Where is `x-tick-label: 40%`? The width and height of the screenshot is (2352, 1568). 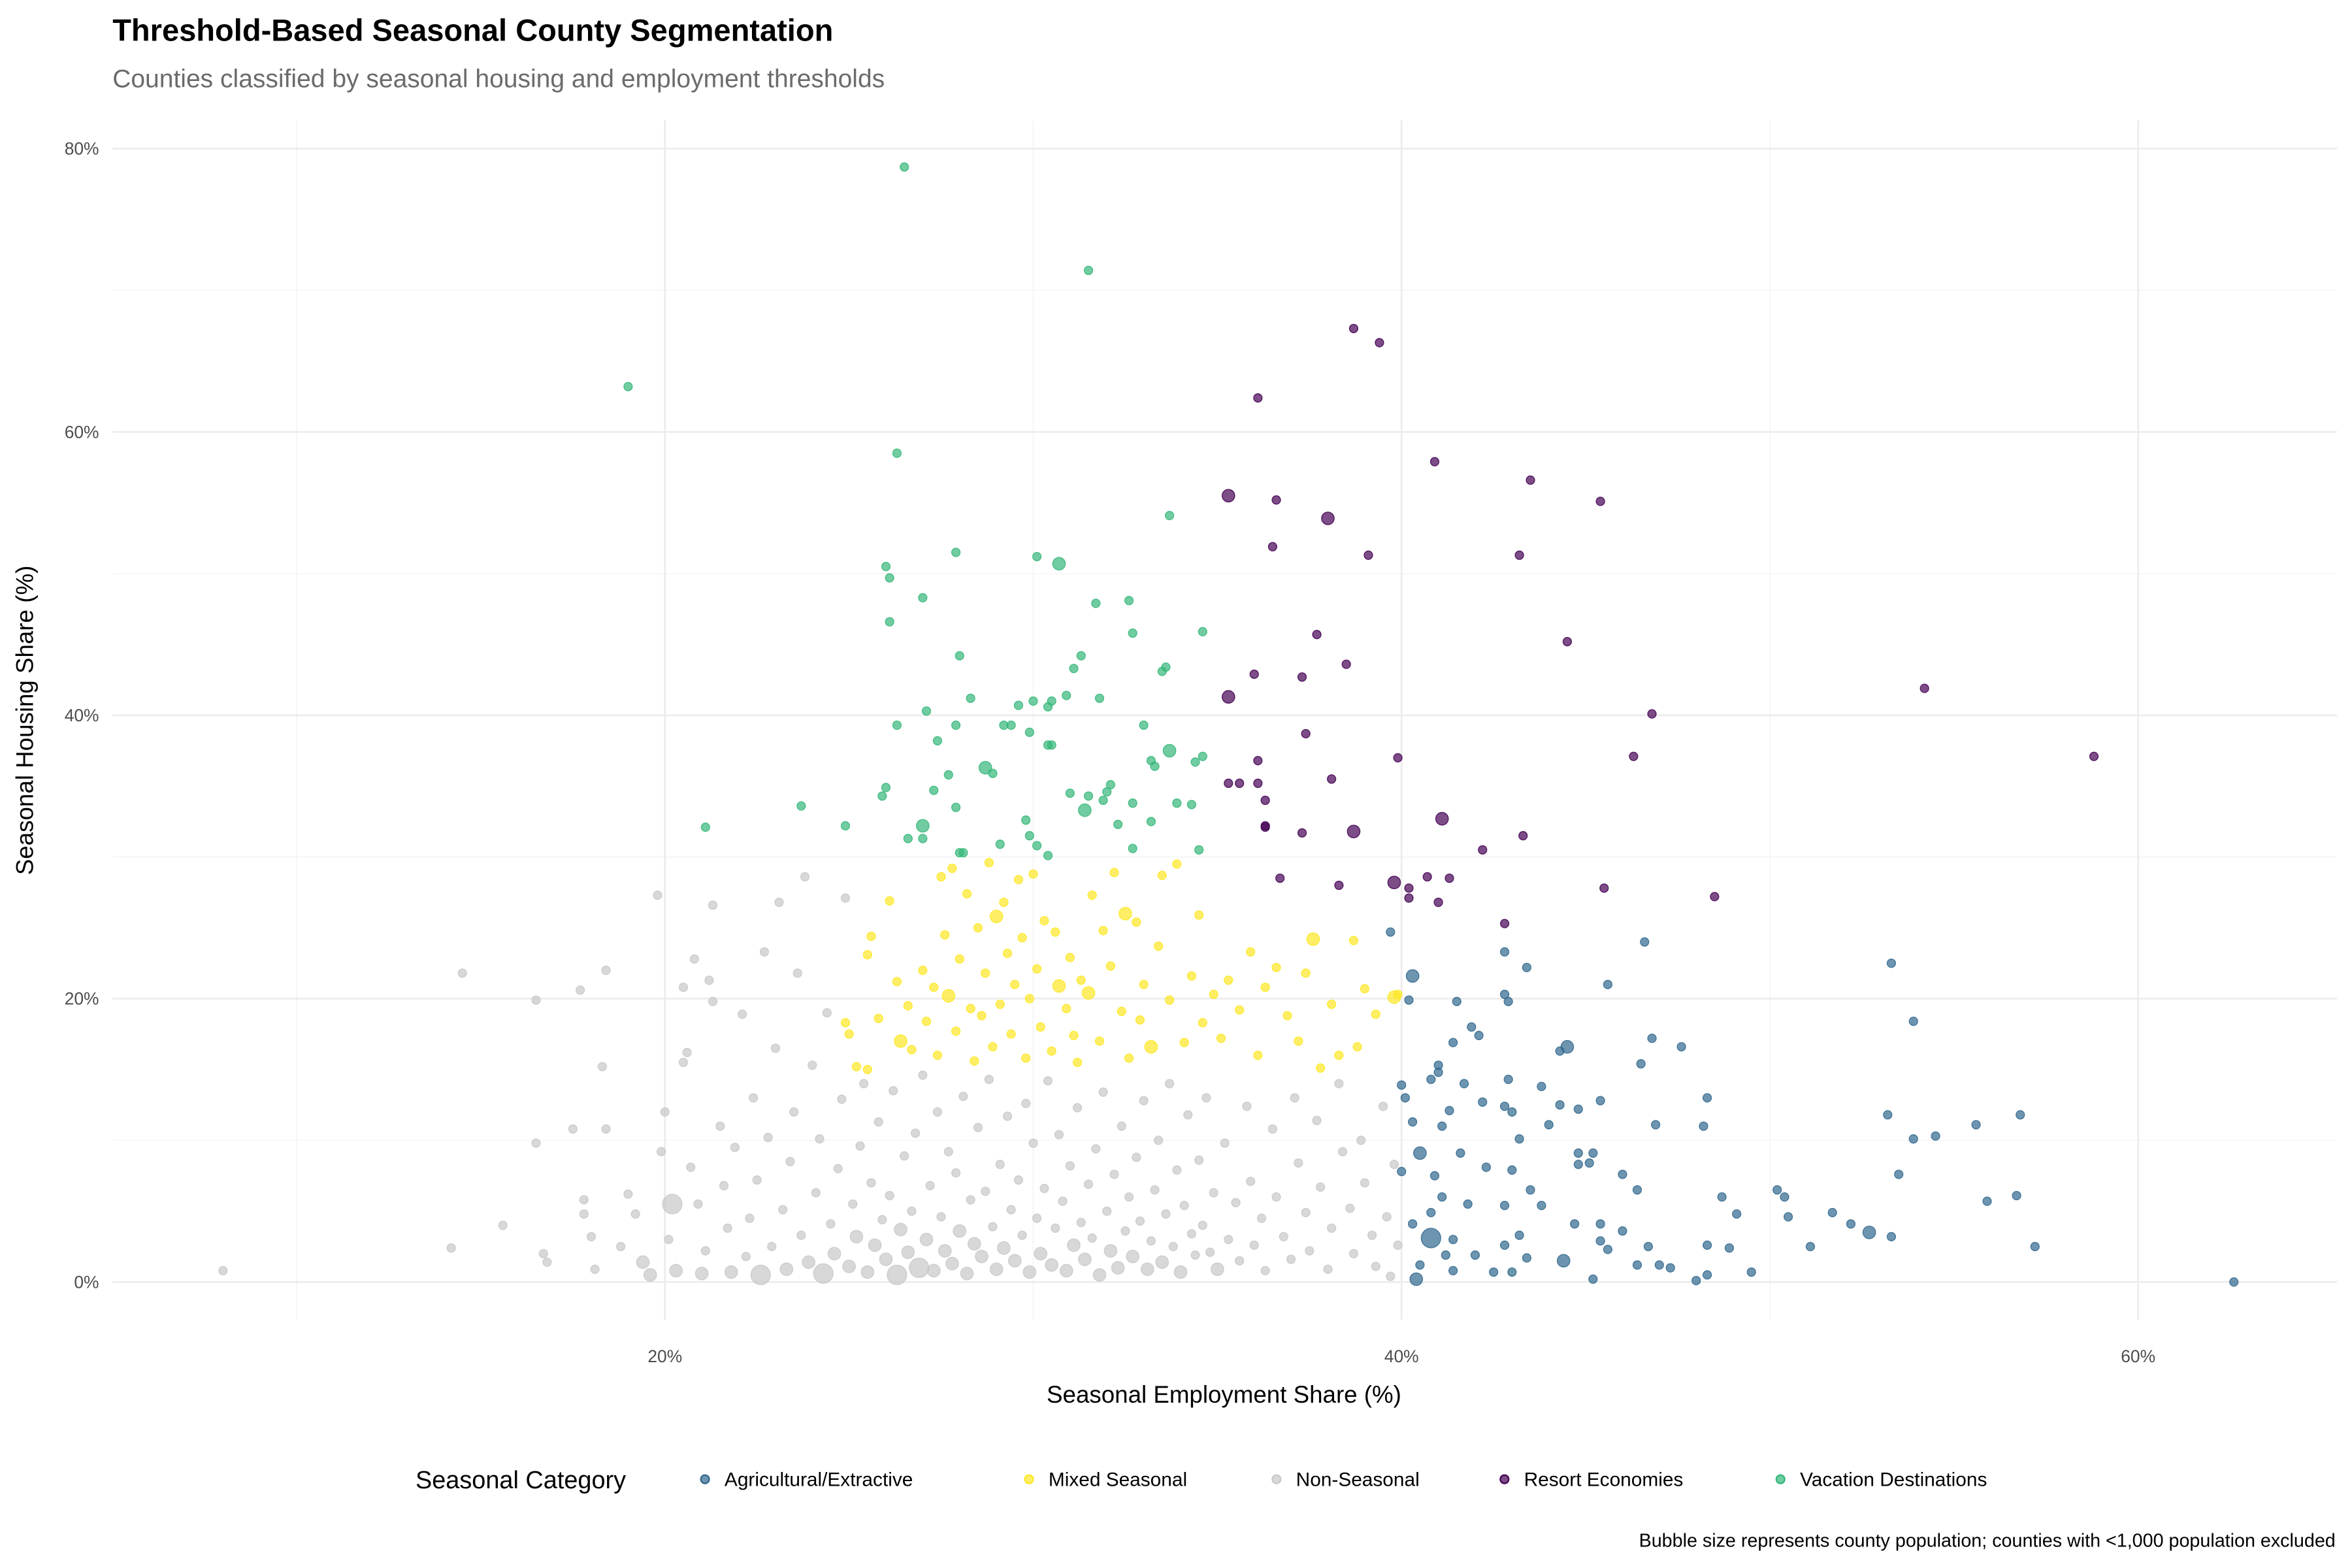 x-tick-label: 40% is located at coordinates (1401, 1356).